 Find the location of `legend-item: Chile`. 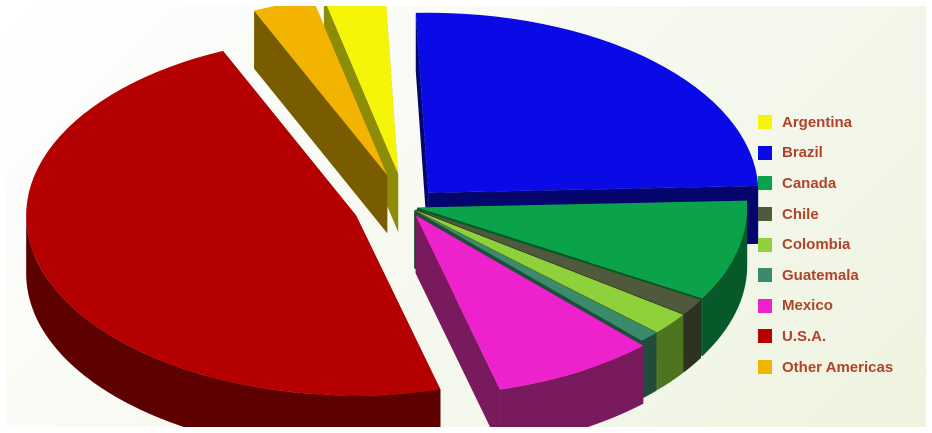

legend-item: Chile is located at coordinates (842, 214).